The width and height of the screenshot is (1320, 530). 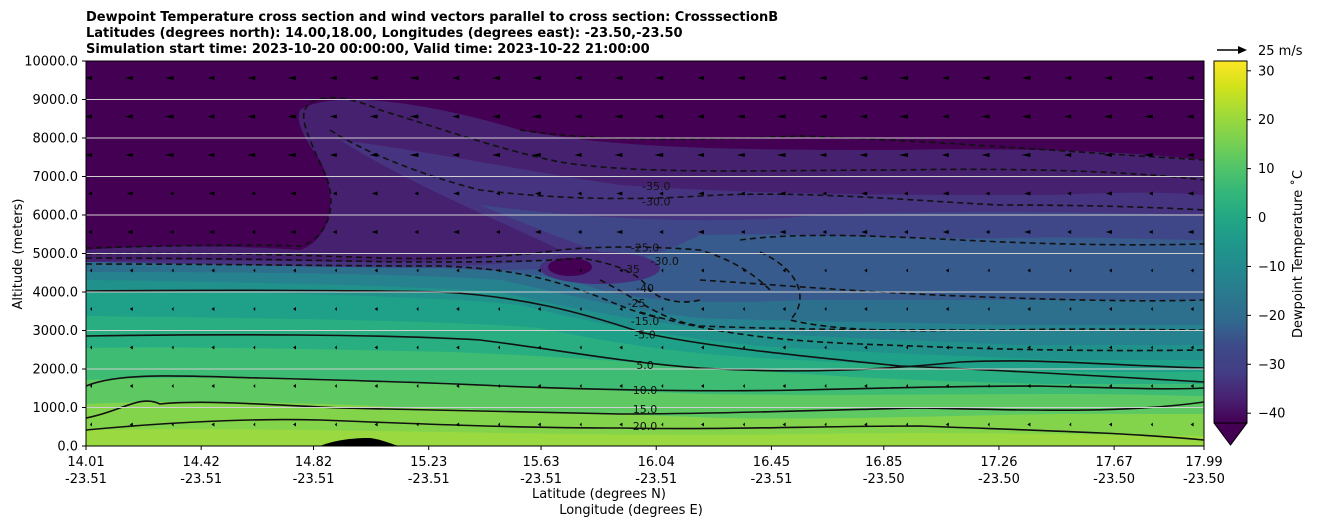 What do you see at coordinates (1203, 462) in the screenshot?
I see `x-tick-lat-10: 17.99` at bounding box center [1203, 462].